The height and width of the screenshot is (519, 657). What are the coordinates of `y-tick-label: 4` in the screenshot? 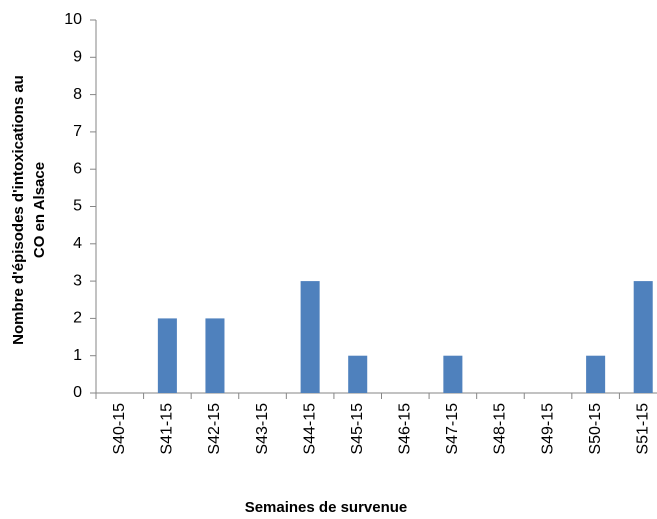 It's located at (77, 243).